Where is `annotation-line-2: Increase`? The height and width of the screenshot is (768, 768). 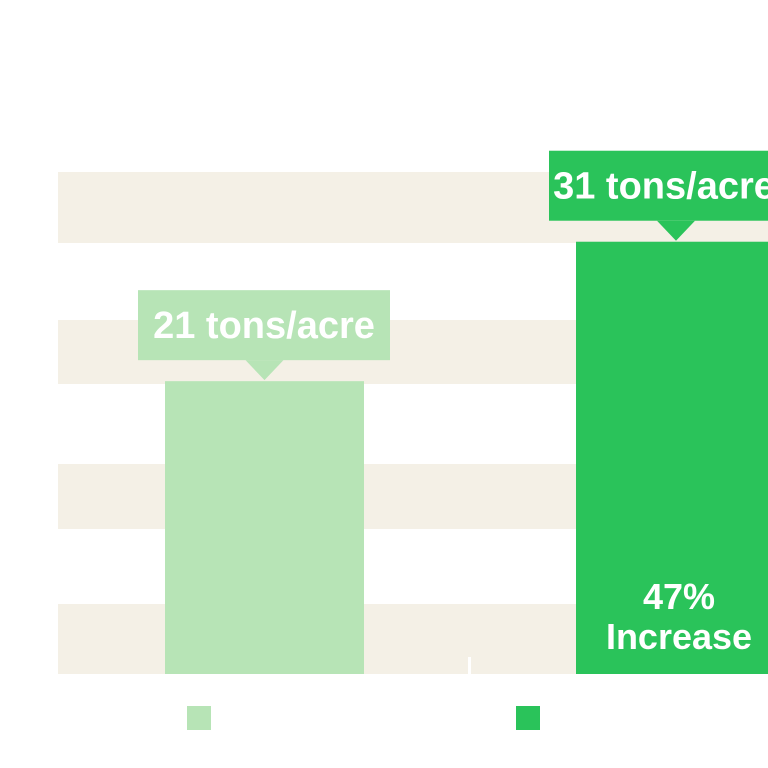 annotation-line-2: Increase is located at coordinates (679, 636).